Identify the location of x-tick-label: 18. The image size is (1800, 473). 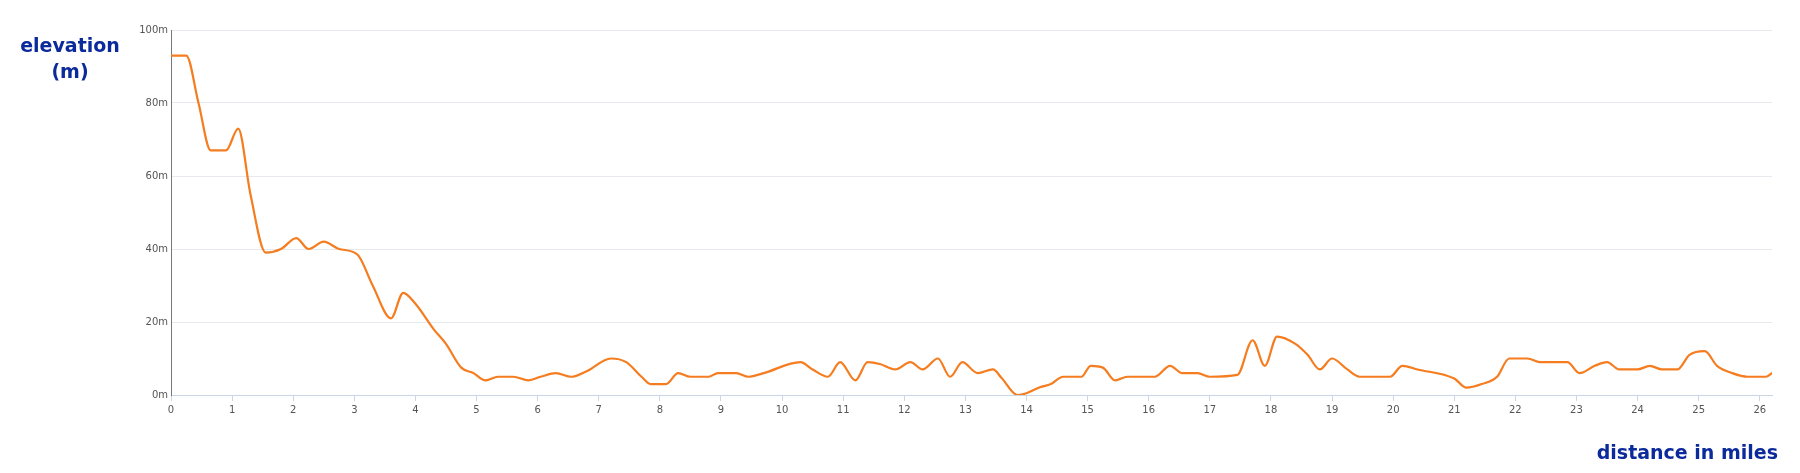
(1271, 409).